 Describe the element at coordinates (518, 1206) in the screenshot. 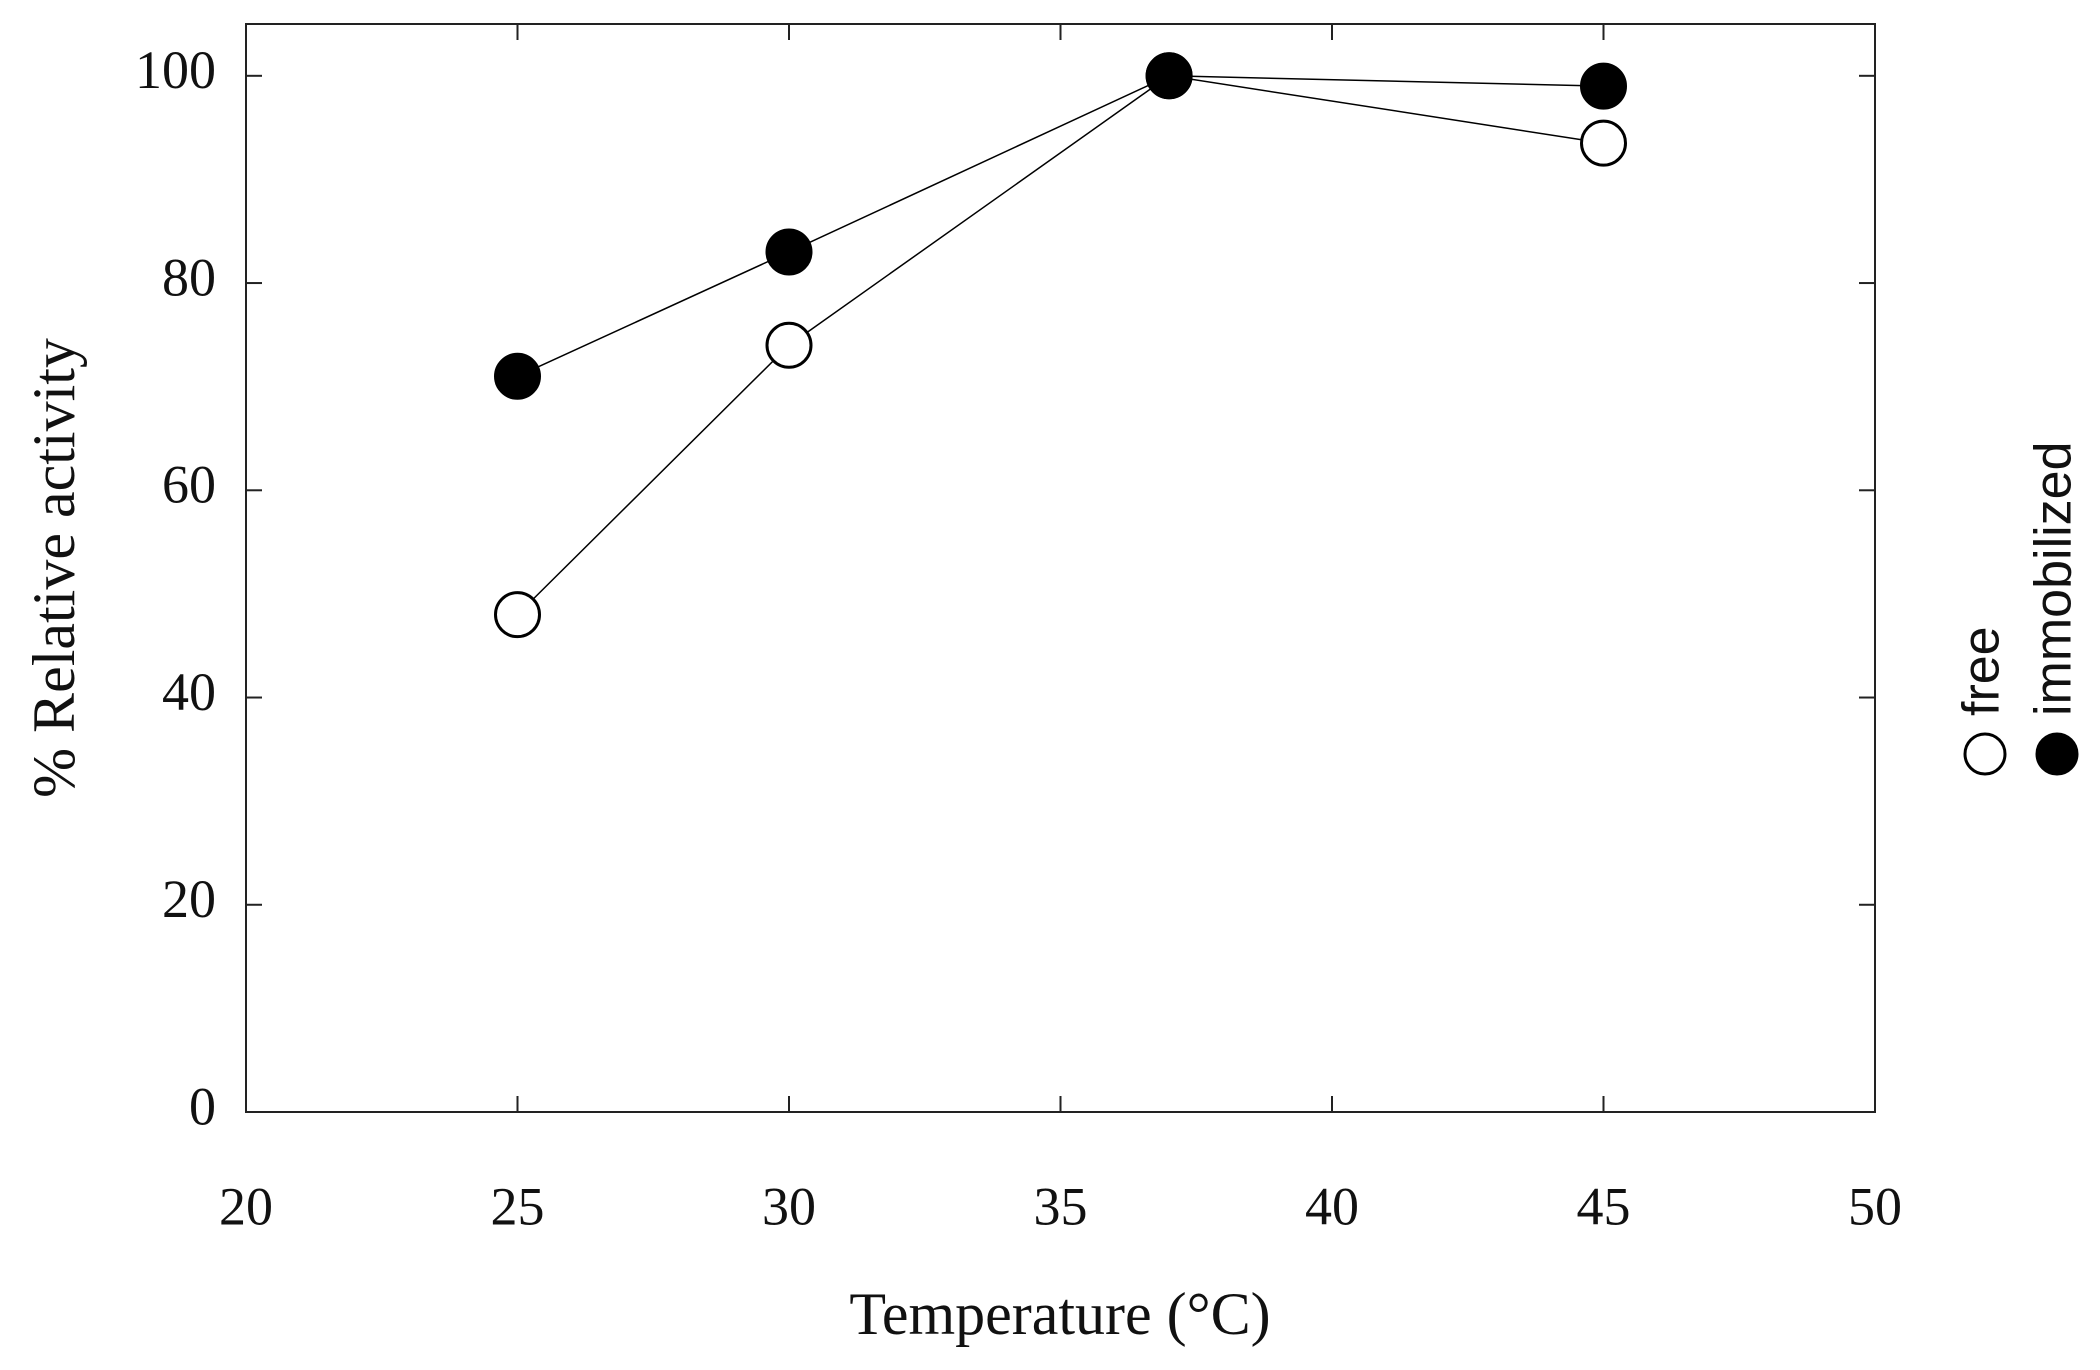

I see `x-tick-label: 25` at that location.